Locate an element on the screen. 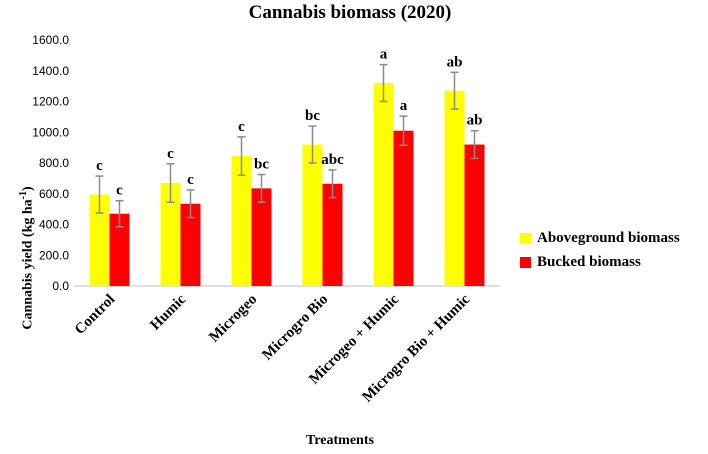  significance-label-aboveground: bc is located at coordinates (312, 116).